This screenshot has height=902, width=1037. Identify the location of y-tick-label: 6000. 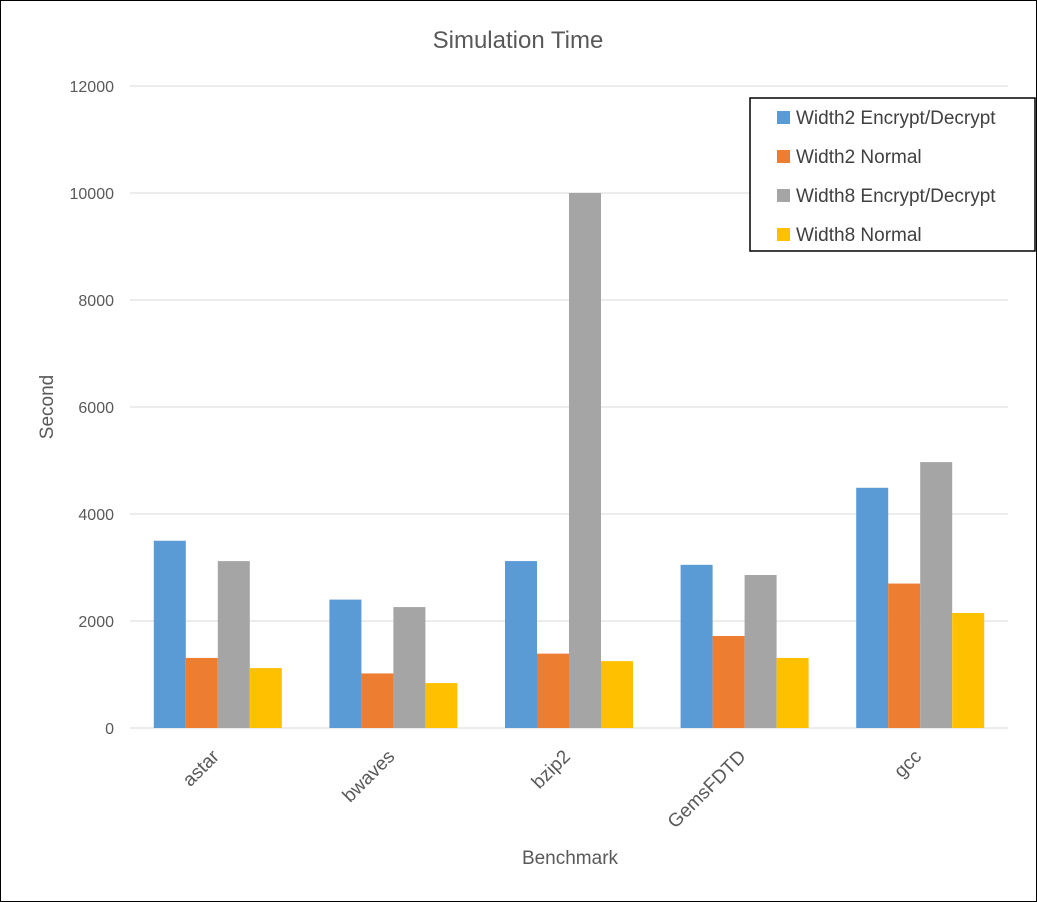
(96, 408).